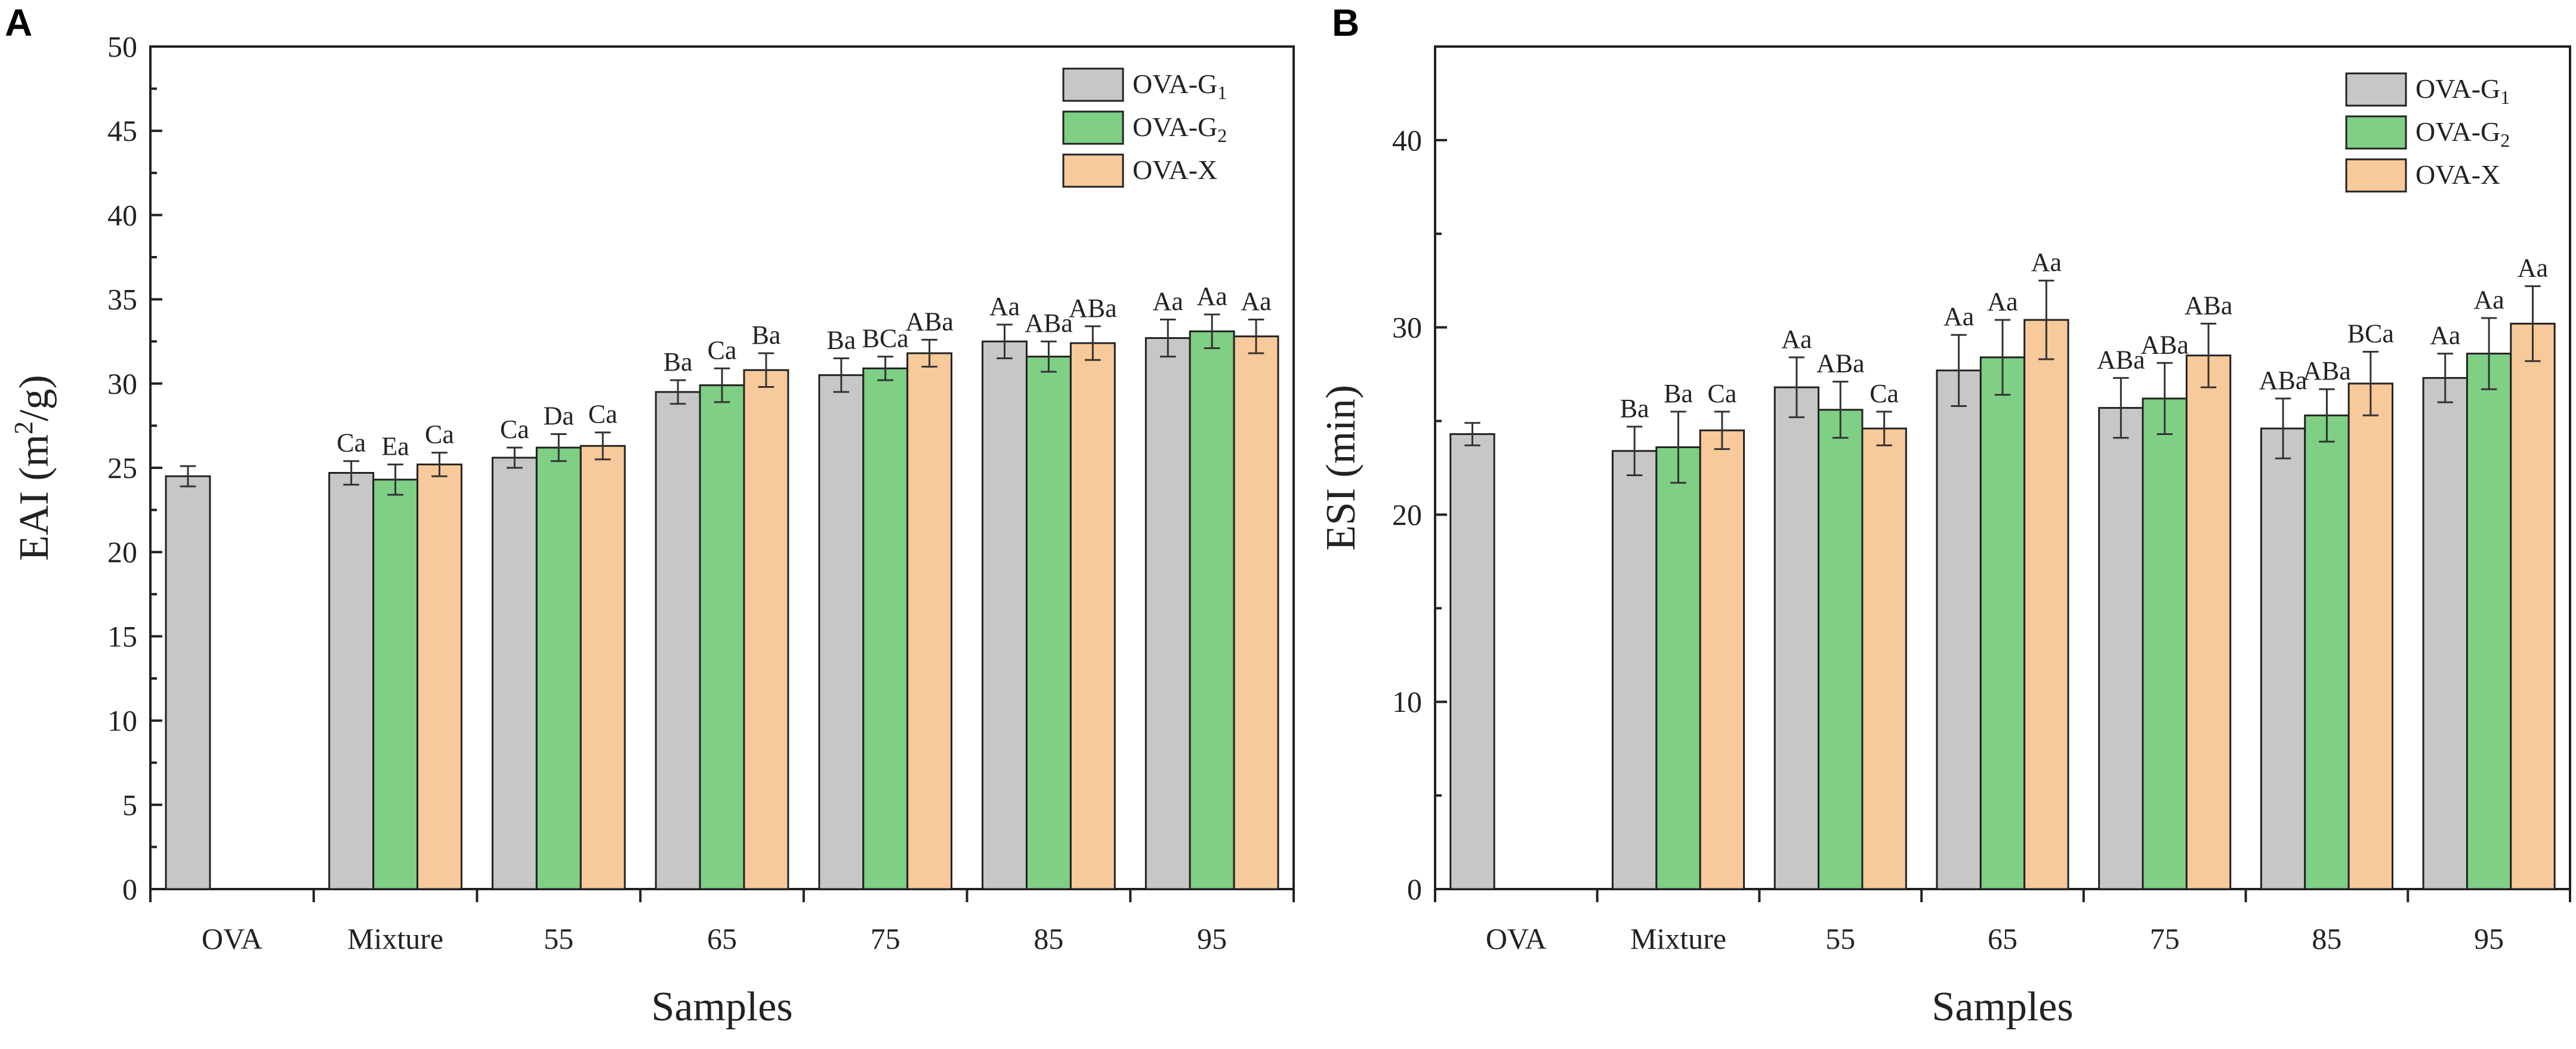 The height and width of the screenshot is (1049, 2576). What do you see at coordinates (1407, 327) in the screenshot?
I see `y-tick-label: 30` at bounding box center [1407, 327].